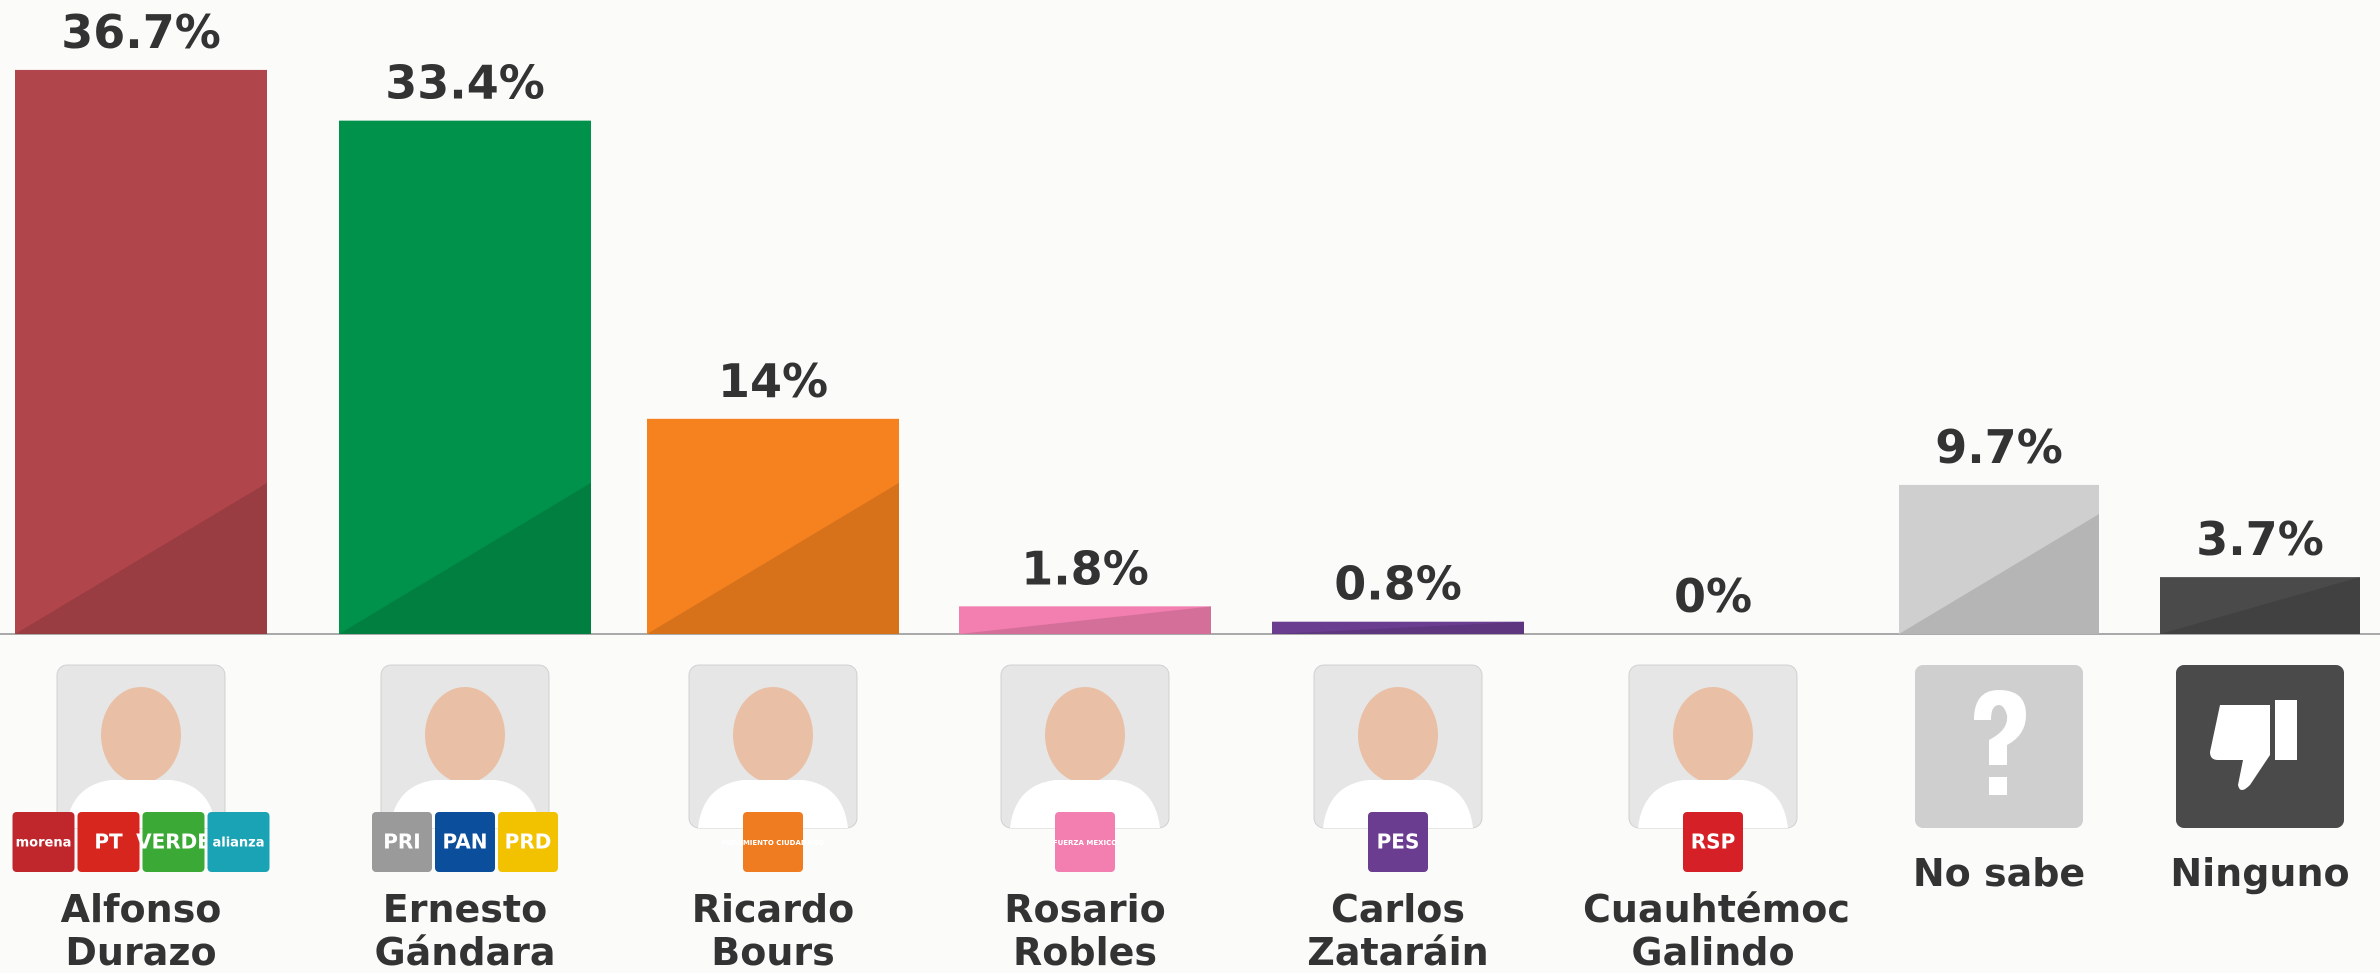 The width and height of the screenshot is (2380, 973). What do you see at coordinates (1713, 596) in the screenshot?
I see `value-label: 0%` at bounding box center [1713, 596].